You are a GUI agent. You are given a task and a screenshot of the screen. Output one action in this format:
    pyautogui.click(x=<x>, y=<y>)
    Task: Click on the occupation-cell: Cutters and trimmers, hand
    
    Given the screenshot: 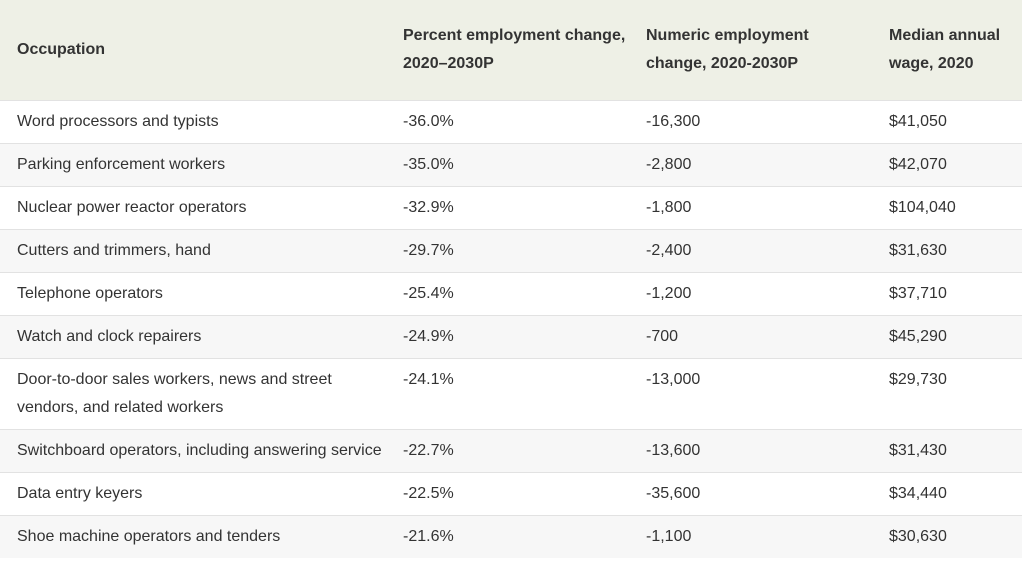 What is the action you would take?
    pyautogui.click(x=196, y=251)
    